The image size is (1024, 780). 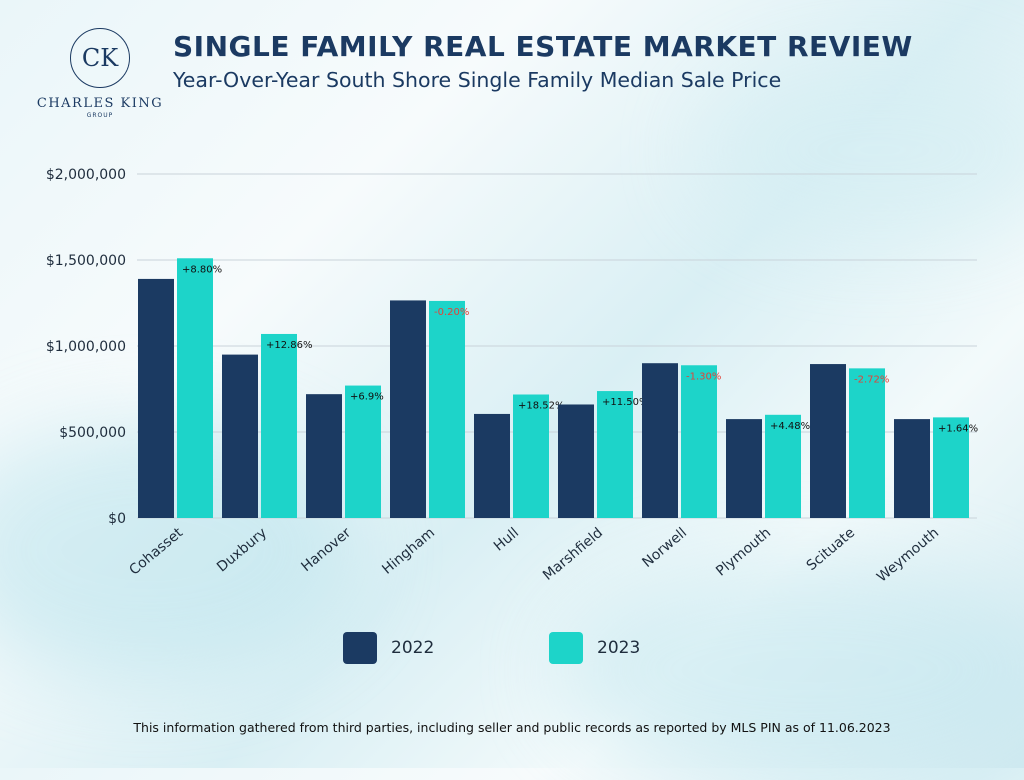 What do you see at coordinates (413, 648) in the screenshot?
I see `legend-label-2022: 2022` at bounding box center [413, 648].